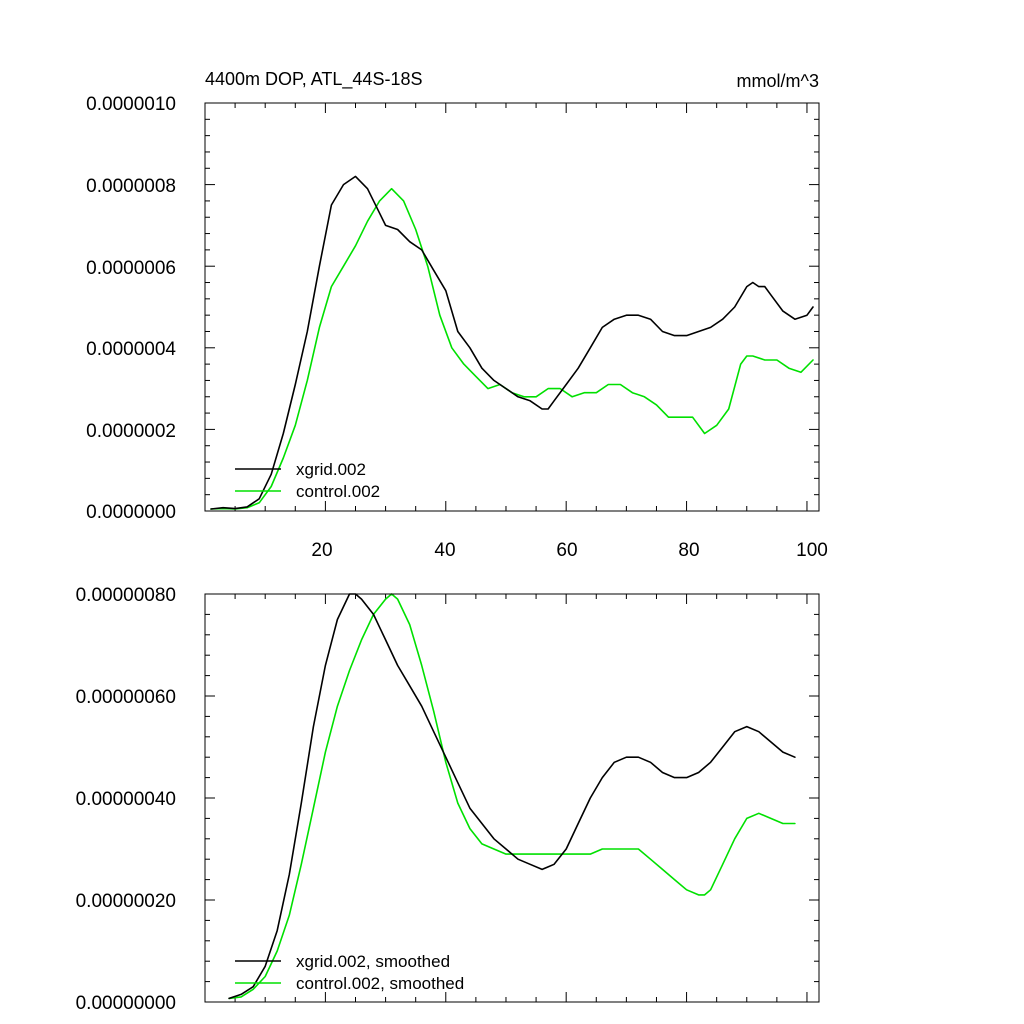 This screenshot has width=1024, height=1024. What do you see at coordinates (126, 697) in the screenshot?
I see `bottom-ytick-label-3: 0.00000060` at bounding box center [126, 697].